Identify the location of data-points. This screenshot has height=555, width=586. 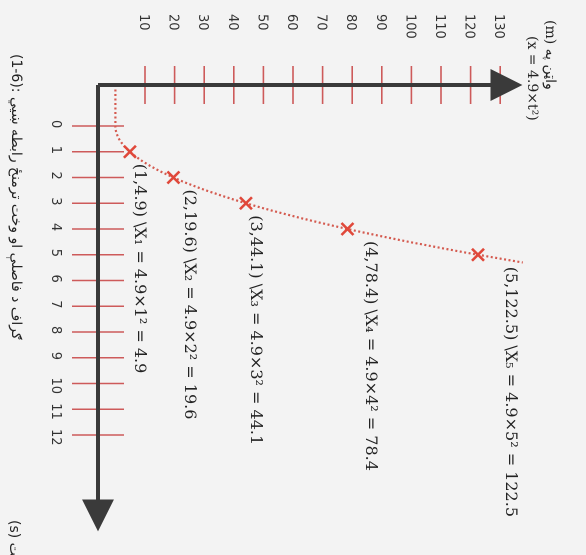
(303, 203).